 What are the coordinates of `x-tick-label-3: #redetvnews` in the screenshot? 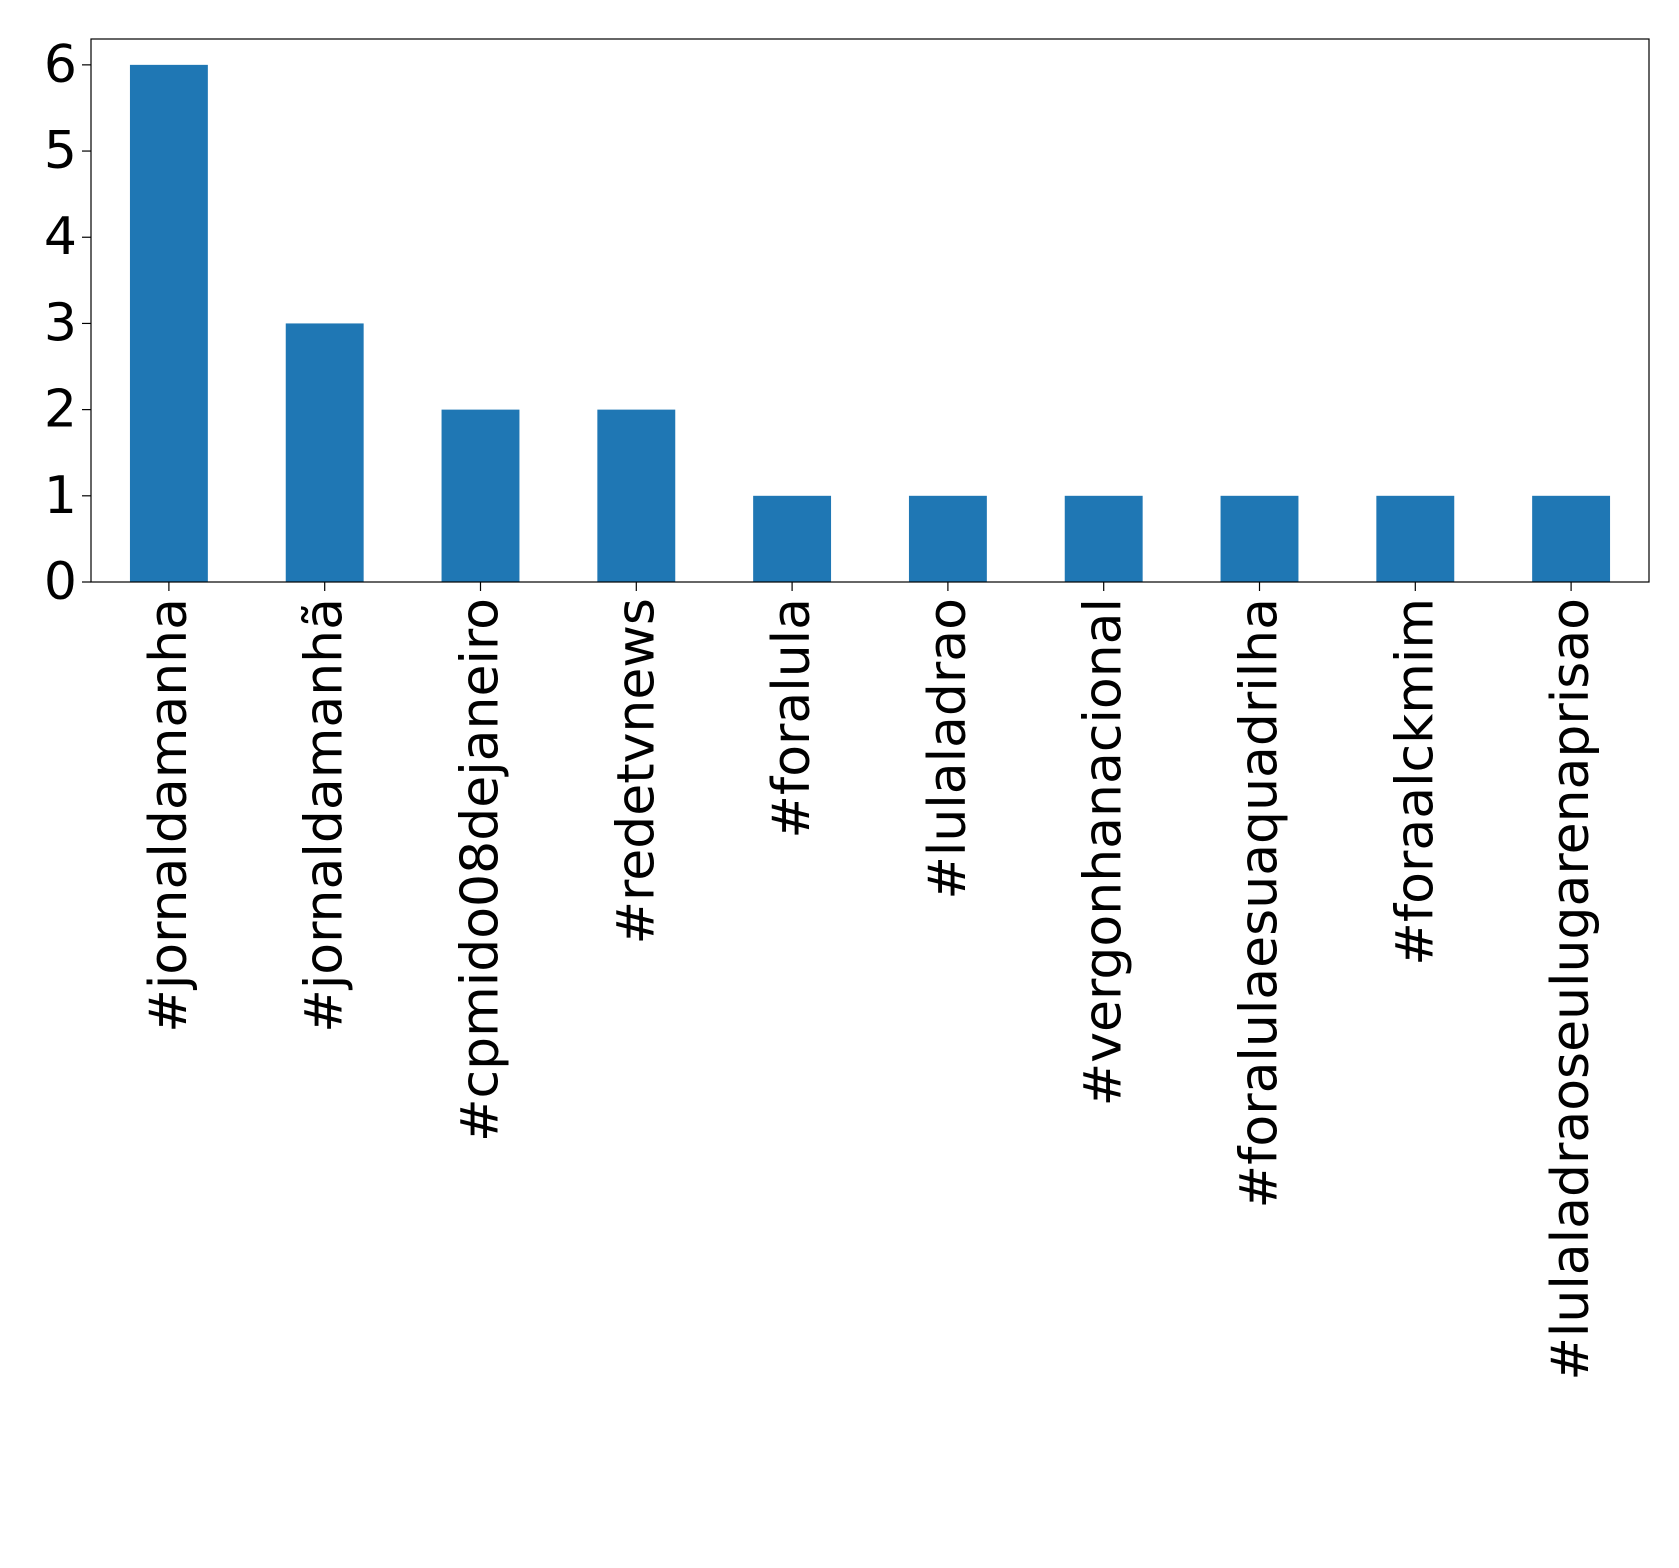 It's located at (636, 771).